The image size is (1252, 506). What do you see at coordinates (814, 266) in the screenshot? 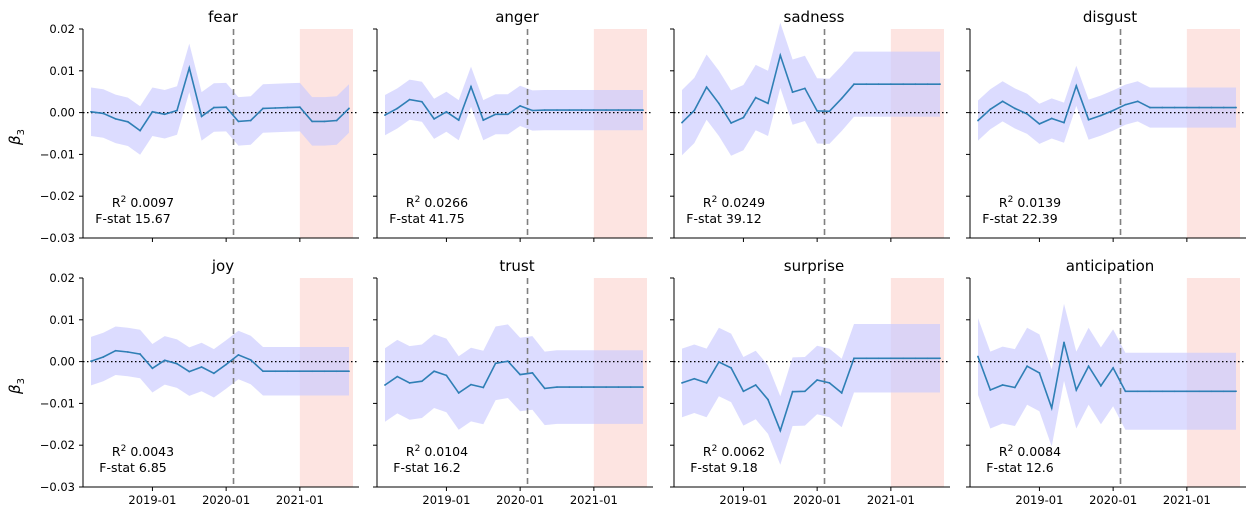
I see `panel-title: surprise` at bounding box center [814, 266].